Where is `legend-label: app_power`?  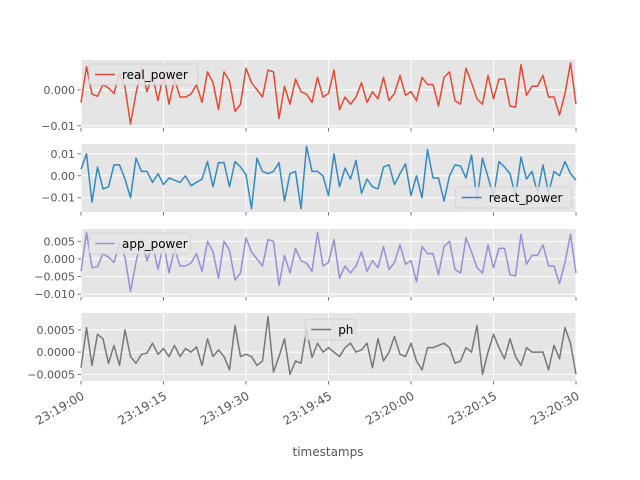 legend-label: app_power is located at coordinates (155, 244).